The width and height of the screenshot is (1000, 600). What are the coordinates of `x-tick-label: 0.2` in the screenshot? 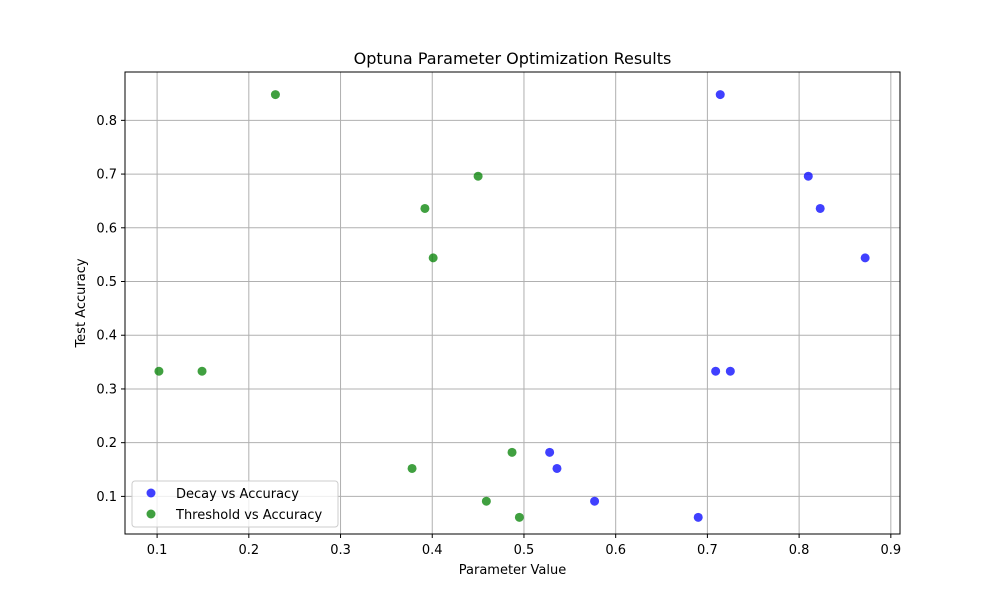 It's located at (248, 550).